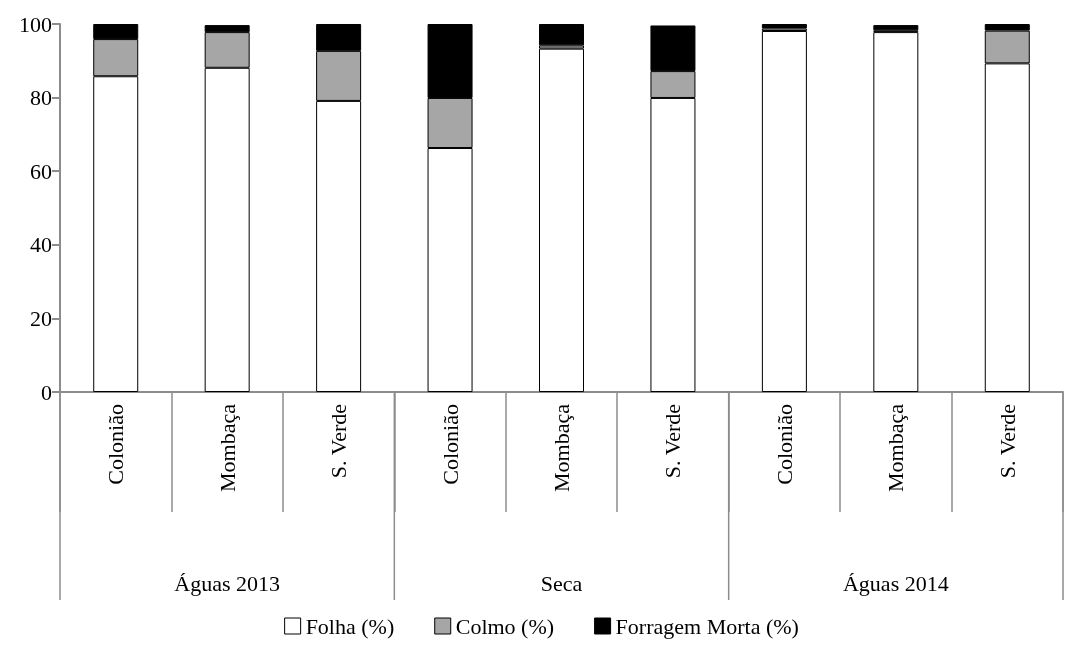  I want to click on y-tick-label: 80, so click(41, 98).